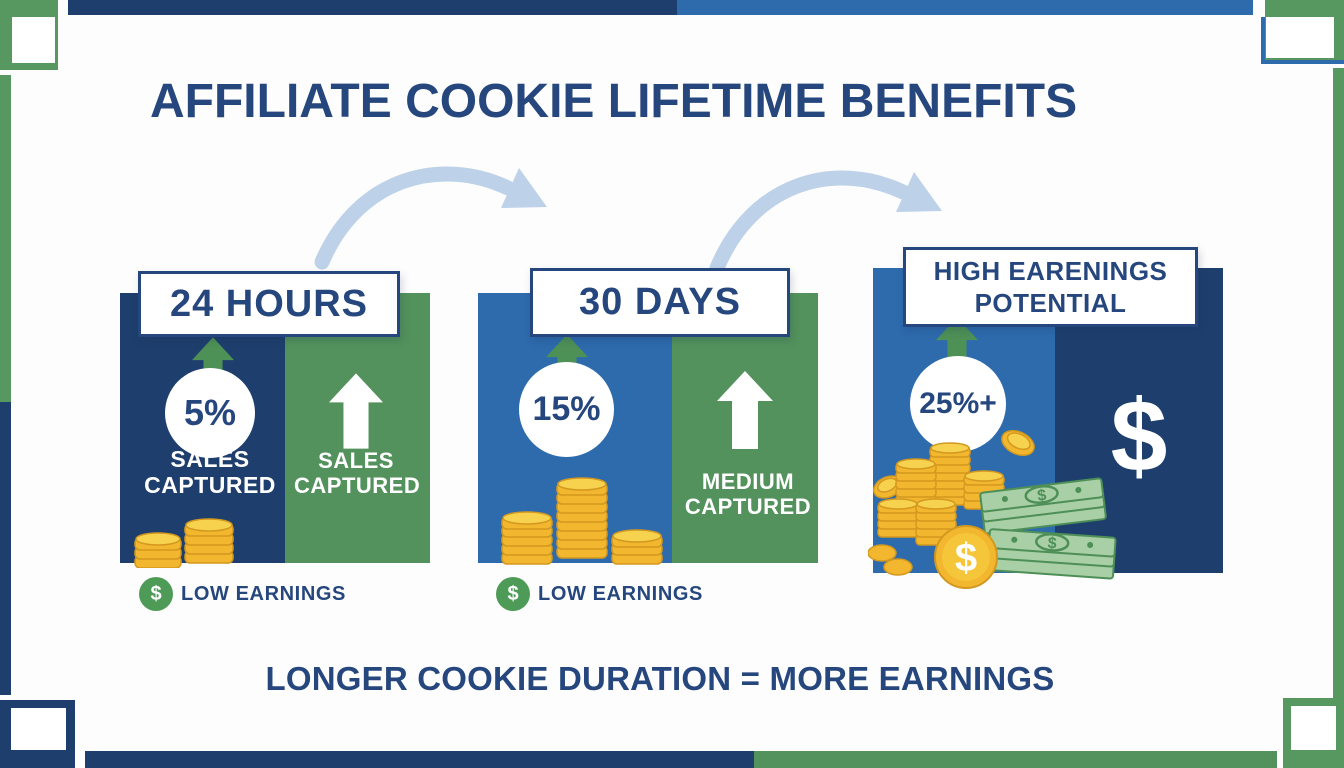 This screenshot has height=768, width=1344. Describe the element at coordinates (628, 221) in the screenshot. I see `flow-arrows` at that location.